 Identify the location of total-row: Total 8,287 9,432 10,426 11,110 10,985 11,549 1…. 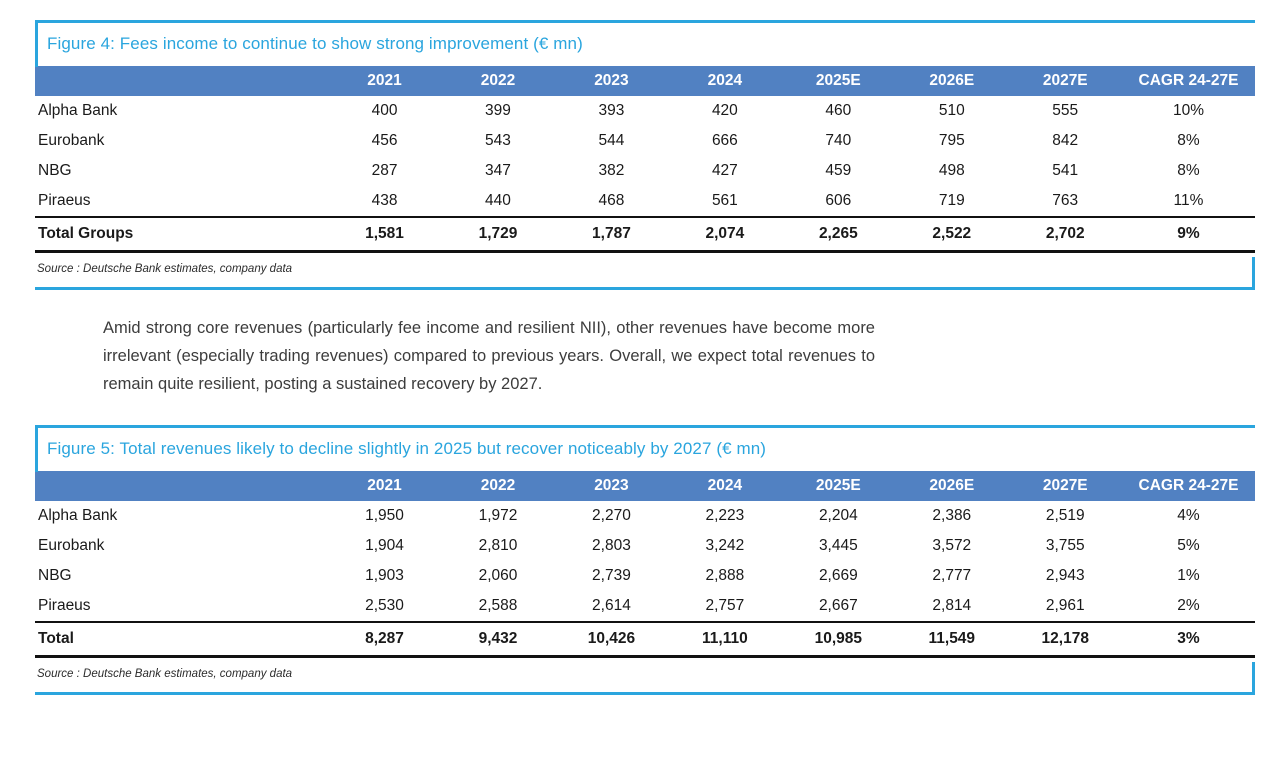
(645, 639).